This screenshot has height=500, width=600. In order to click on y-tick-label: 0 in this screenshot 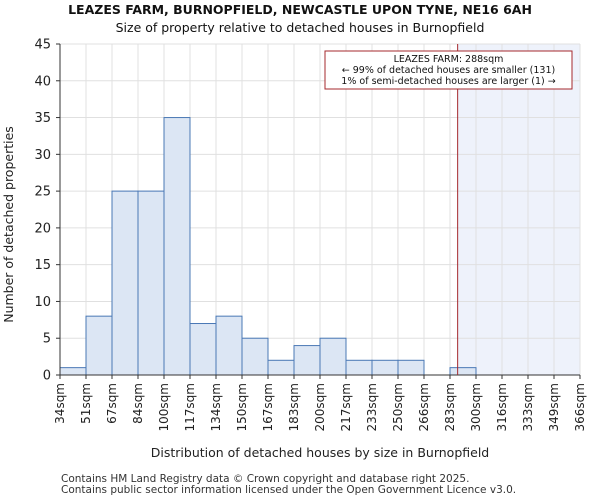, I will do `click(47, 376)`.